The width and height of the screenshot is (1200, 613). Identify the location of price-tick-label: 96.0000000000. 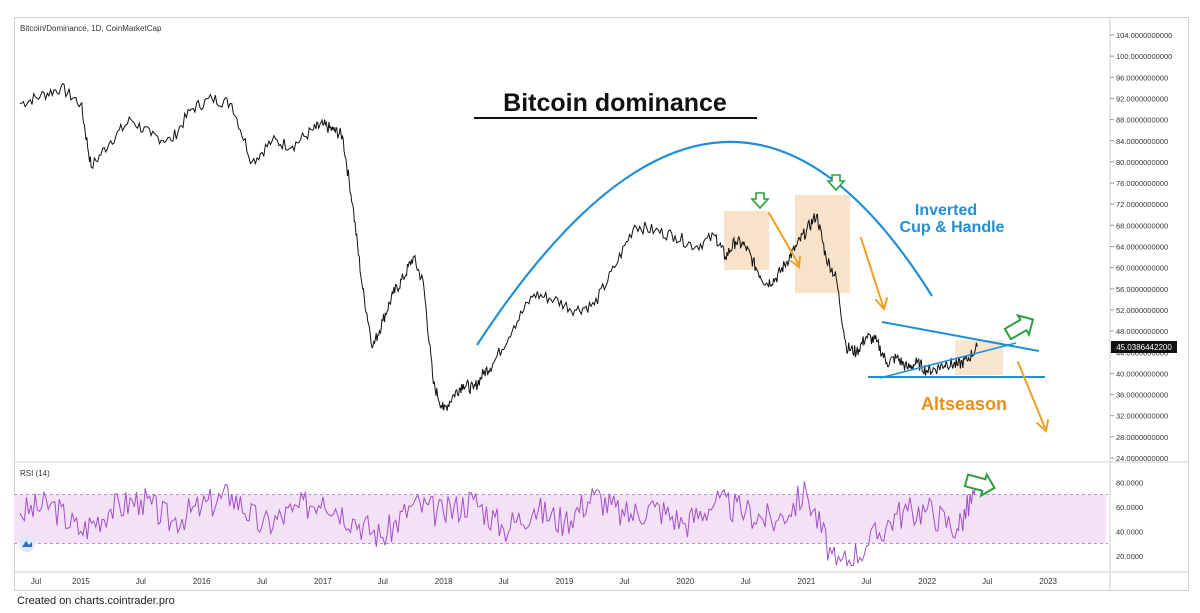
(1142, 77).